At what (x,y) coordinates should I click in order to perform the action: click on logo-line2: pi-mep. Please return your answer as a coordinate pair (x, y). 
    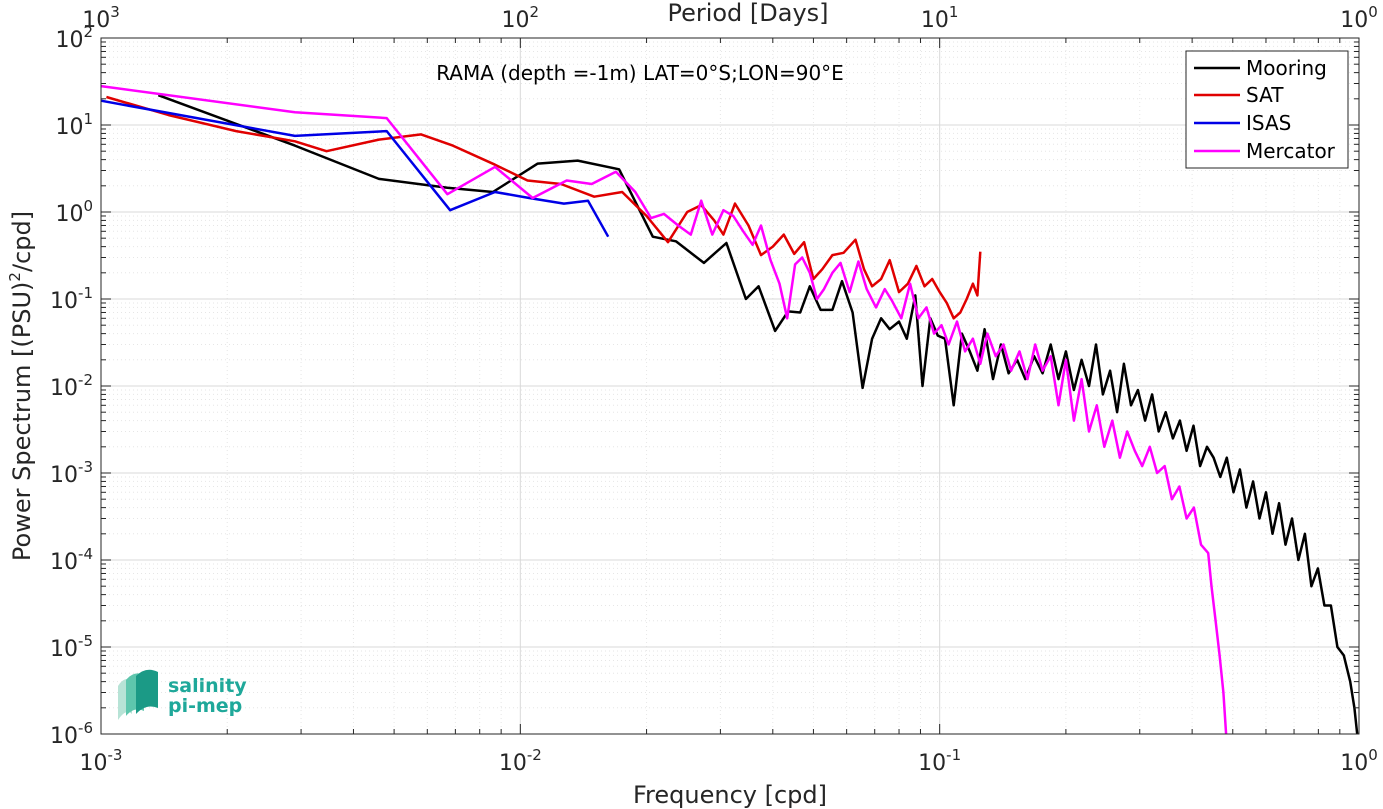
    Looking at the image, I should click on (205, 706).